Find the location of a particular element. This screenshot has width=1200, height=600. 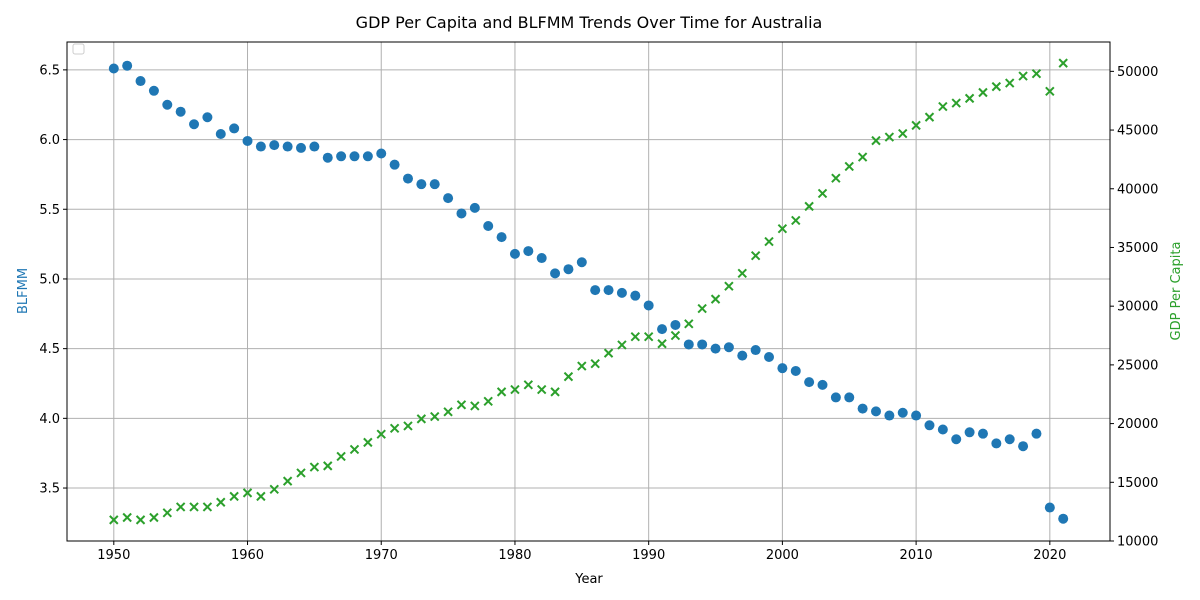

y-right-tick-label: 35000 is located at coordinates (1137, 248).